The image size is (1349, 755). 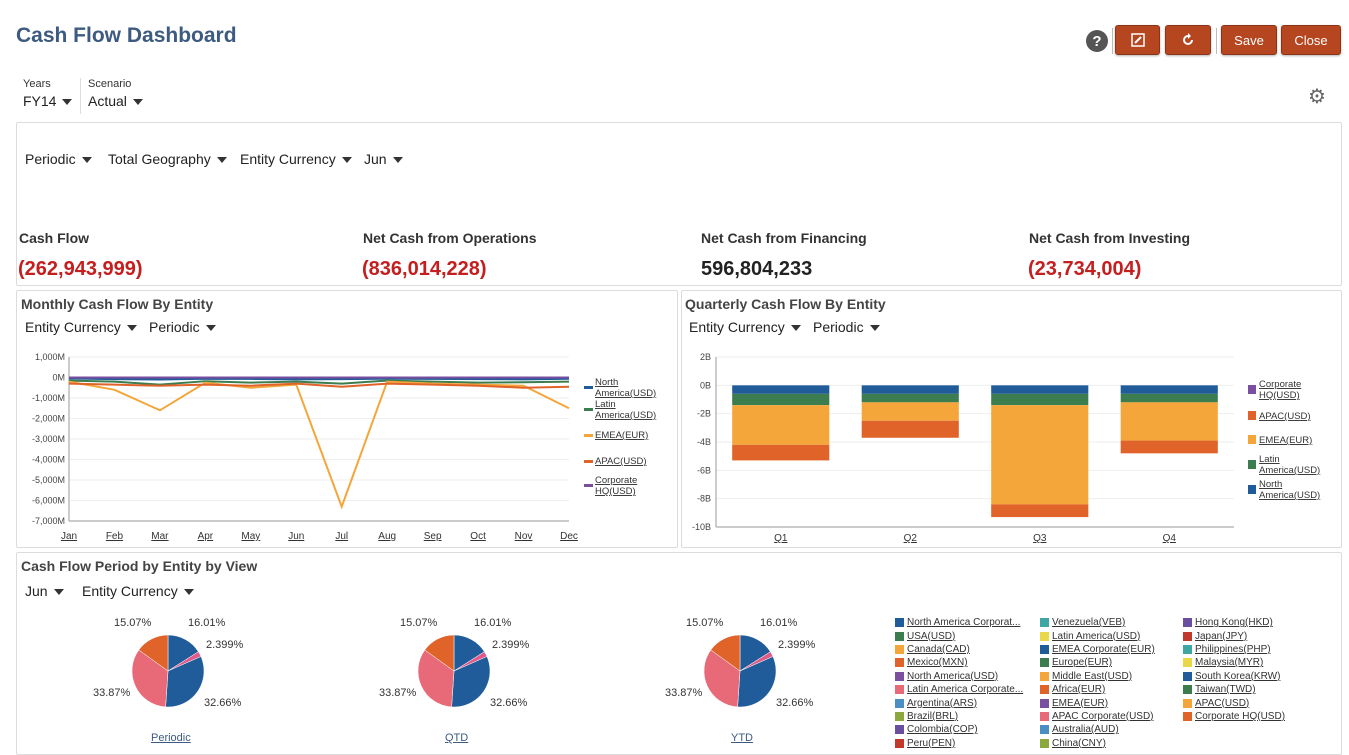 I want to click on legend-label: Africa(EUR), so click(x=1079, y=690).